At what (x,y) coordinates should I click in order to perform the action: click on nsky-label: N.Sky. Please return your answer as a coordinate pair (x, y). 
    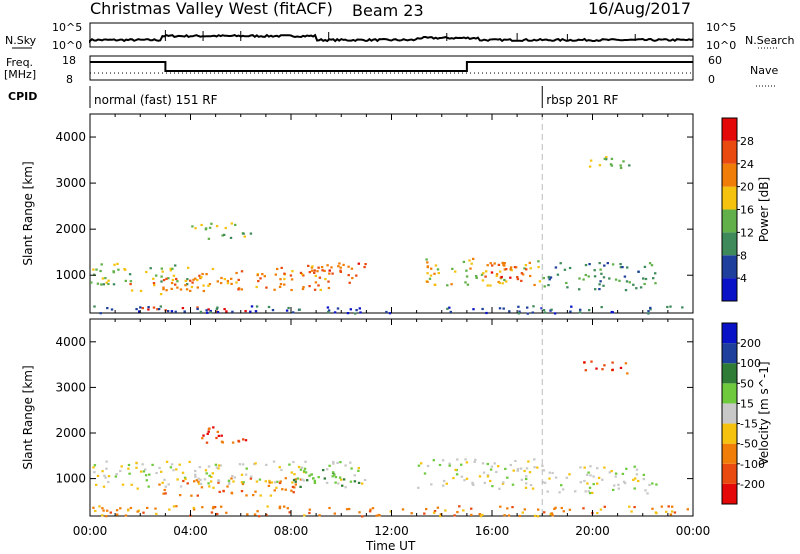
    Looking at the image, I should click on (21, 40).